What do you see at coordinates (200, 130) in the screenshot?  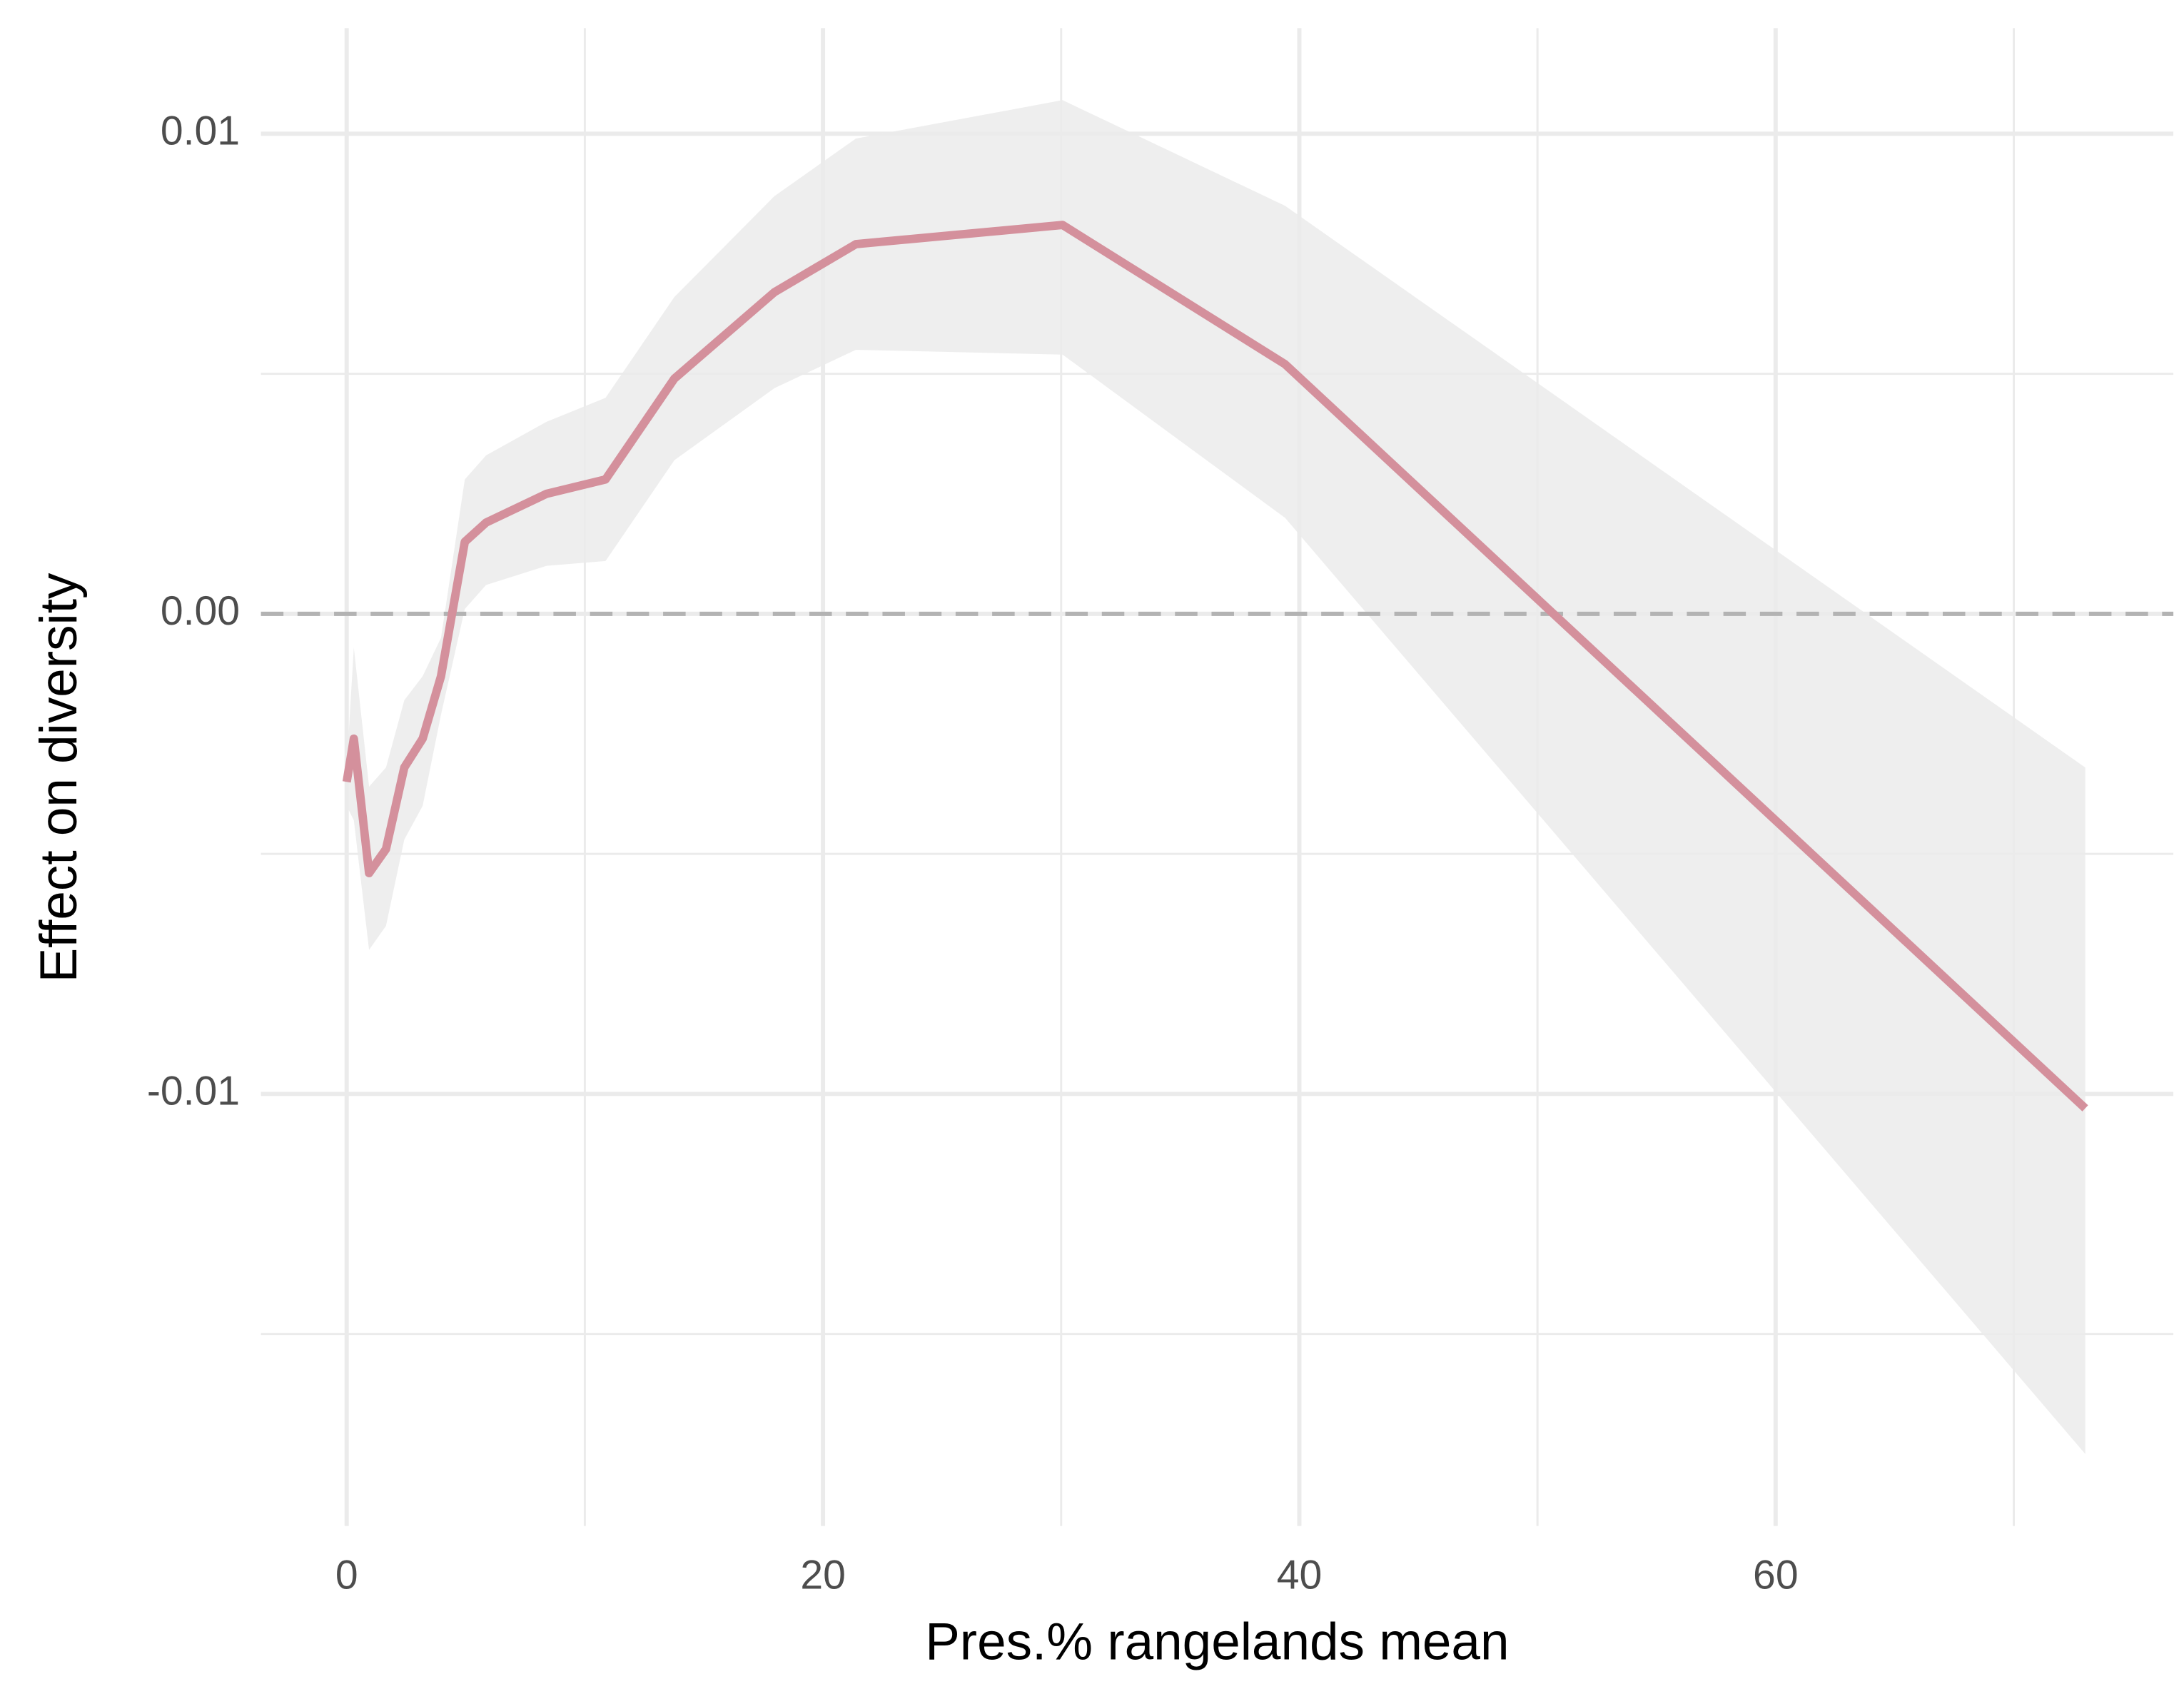 I see `y-tick-label: 0.01` at bounding box center [200, 130].